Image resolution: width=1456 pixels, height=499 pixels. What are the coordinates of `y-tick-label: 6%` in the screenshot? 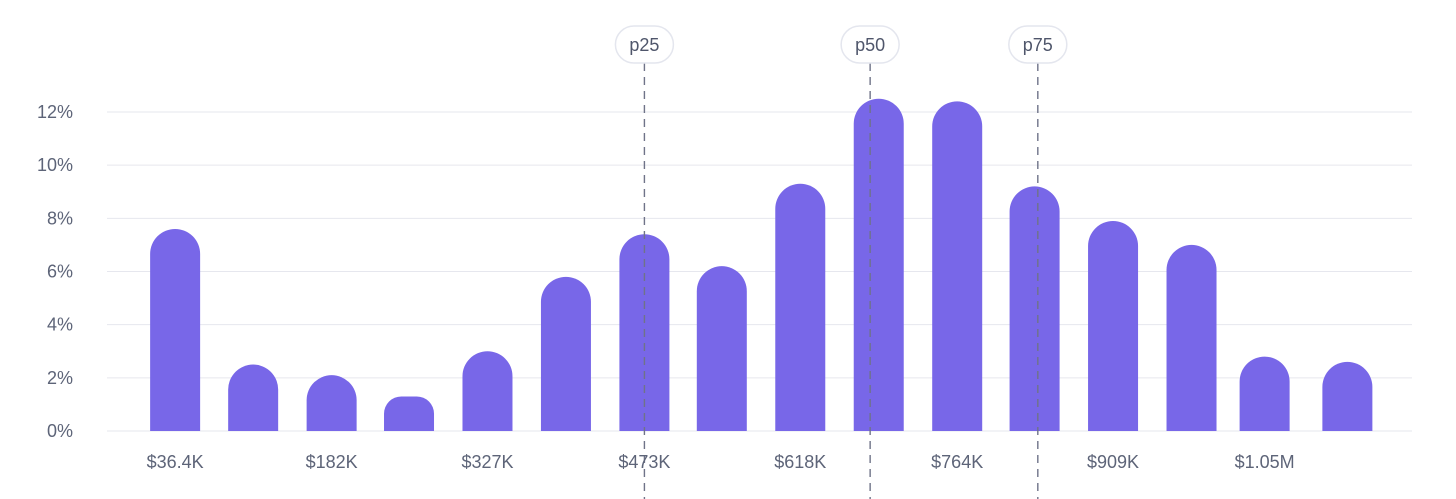 It's located at (60, 272).